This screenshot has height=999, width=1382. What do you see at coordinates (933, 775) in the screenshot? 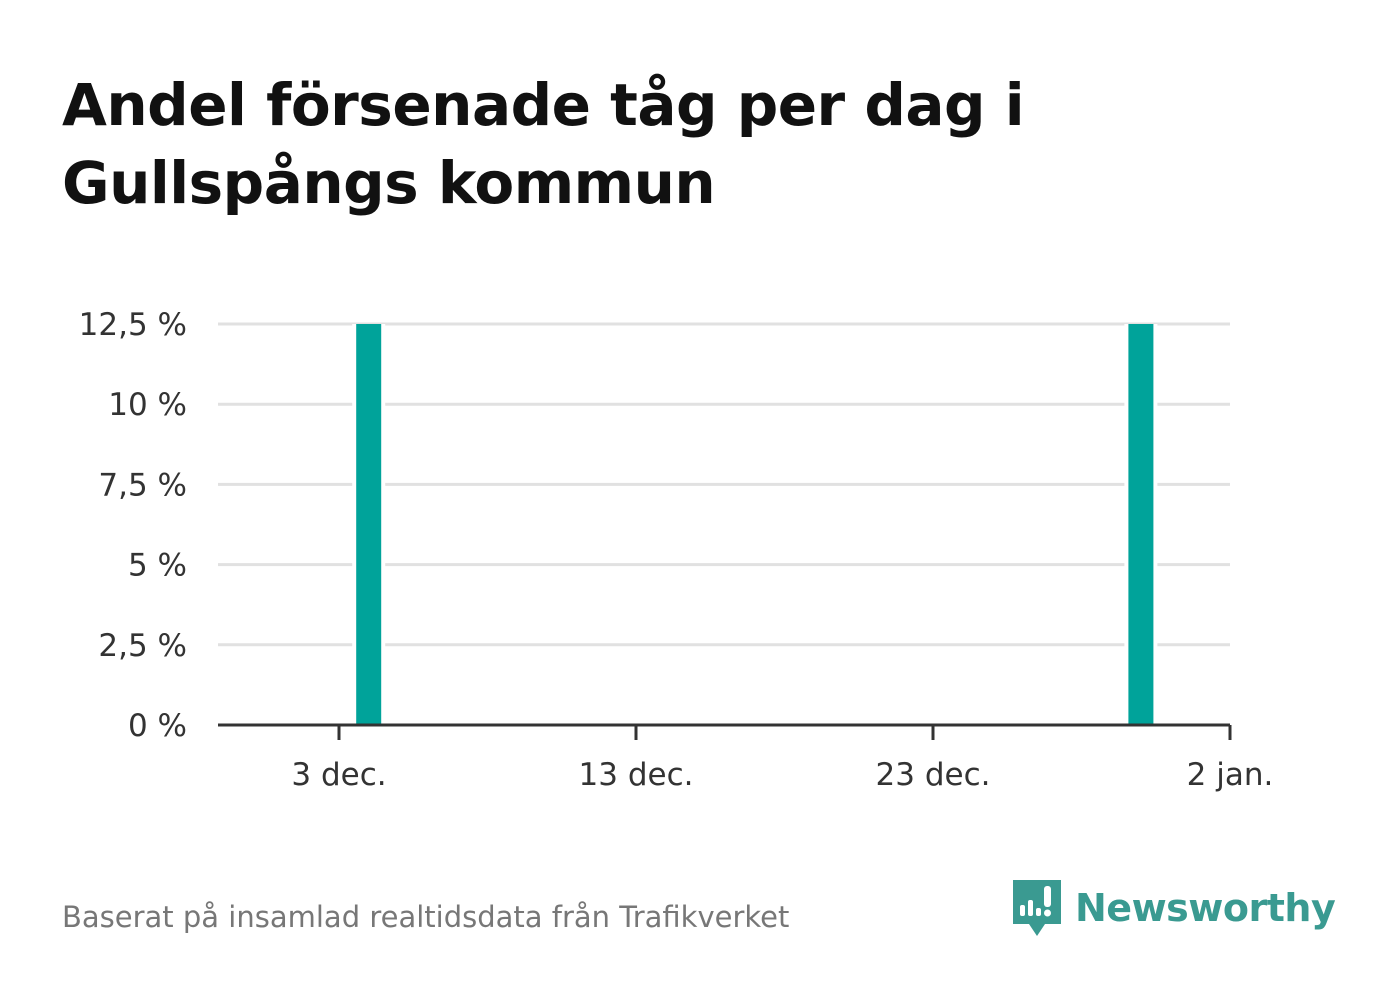
I see `x-tick-label: 23 dec.` at bounding box center [933, 775].